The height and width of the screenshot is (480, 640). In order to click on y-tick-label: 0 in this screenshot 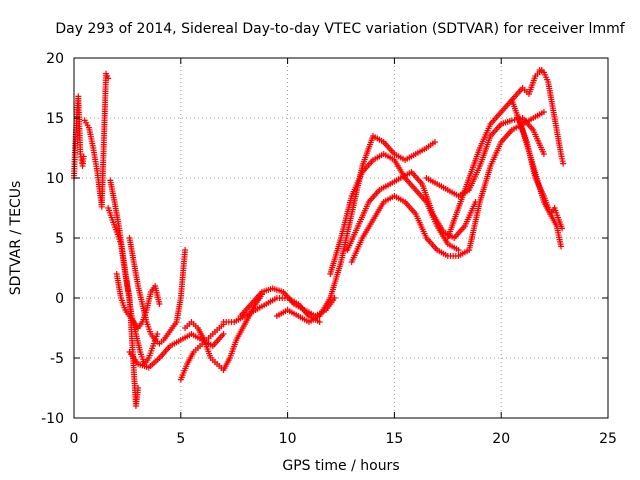, I will do `click(59, 299)`.